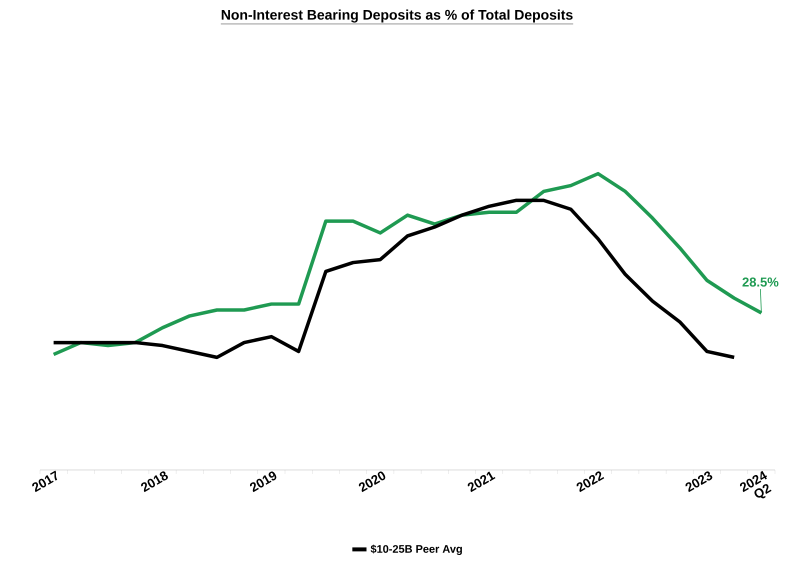  Describe the element at coordinates (760, 282) in the screenshot. I see `annotation: 28.5%` at that location.